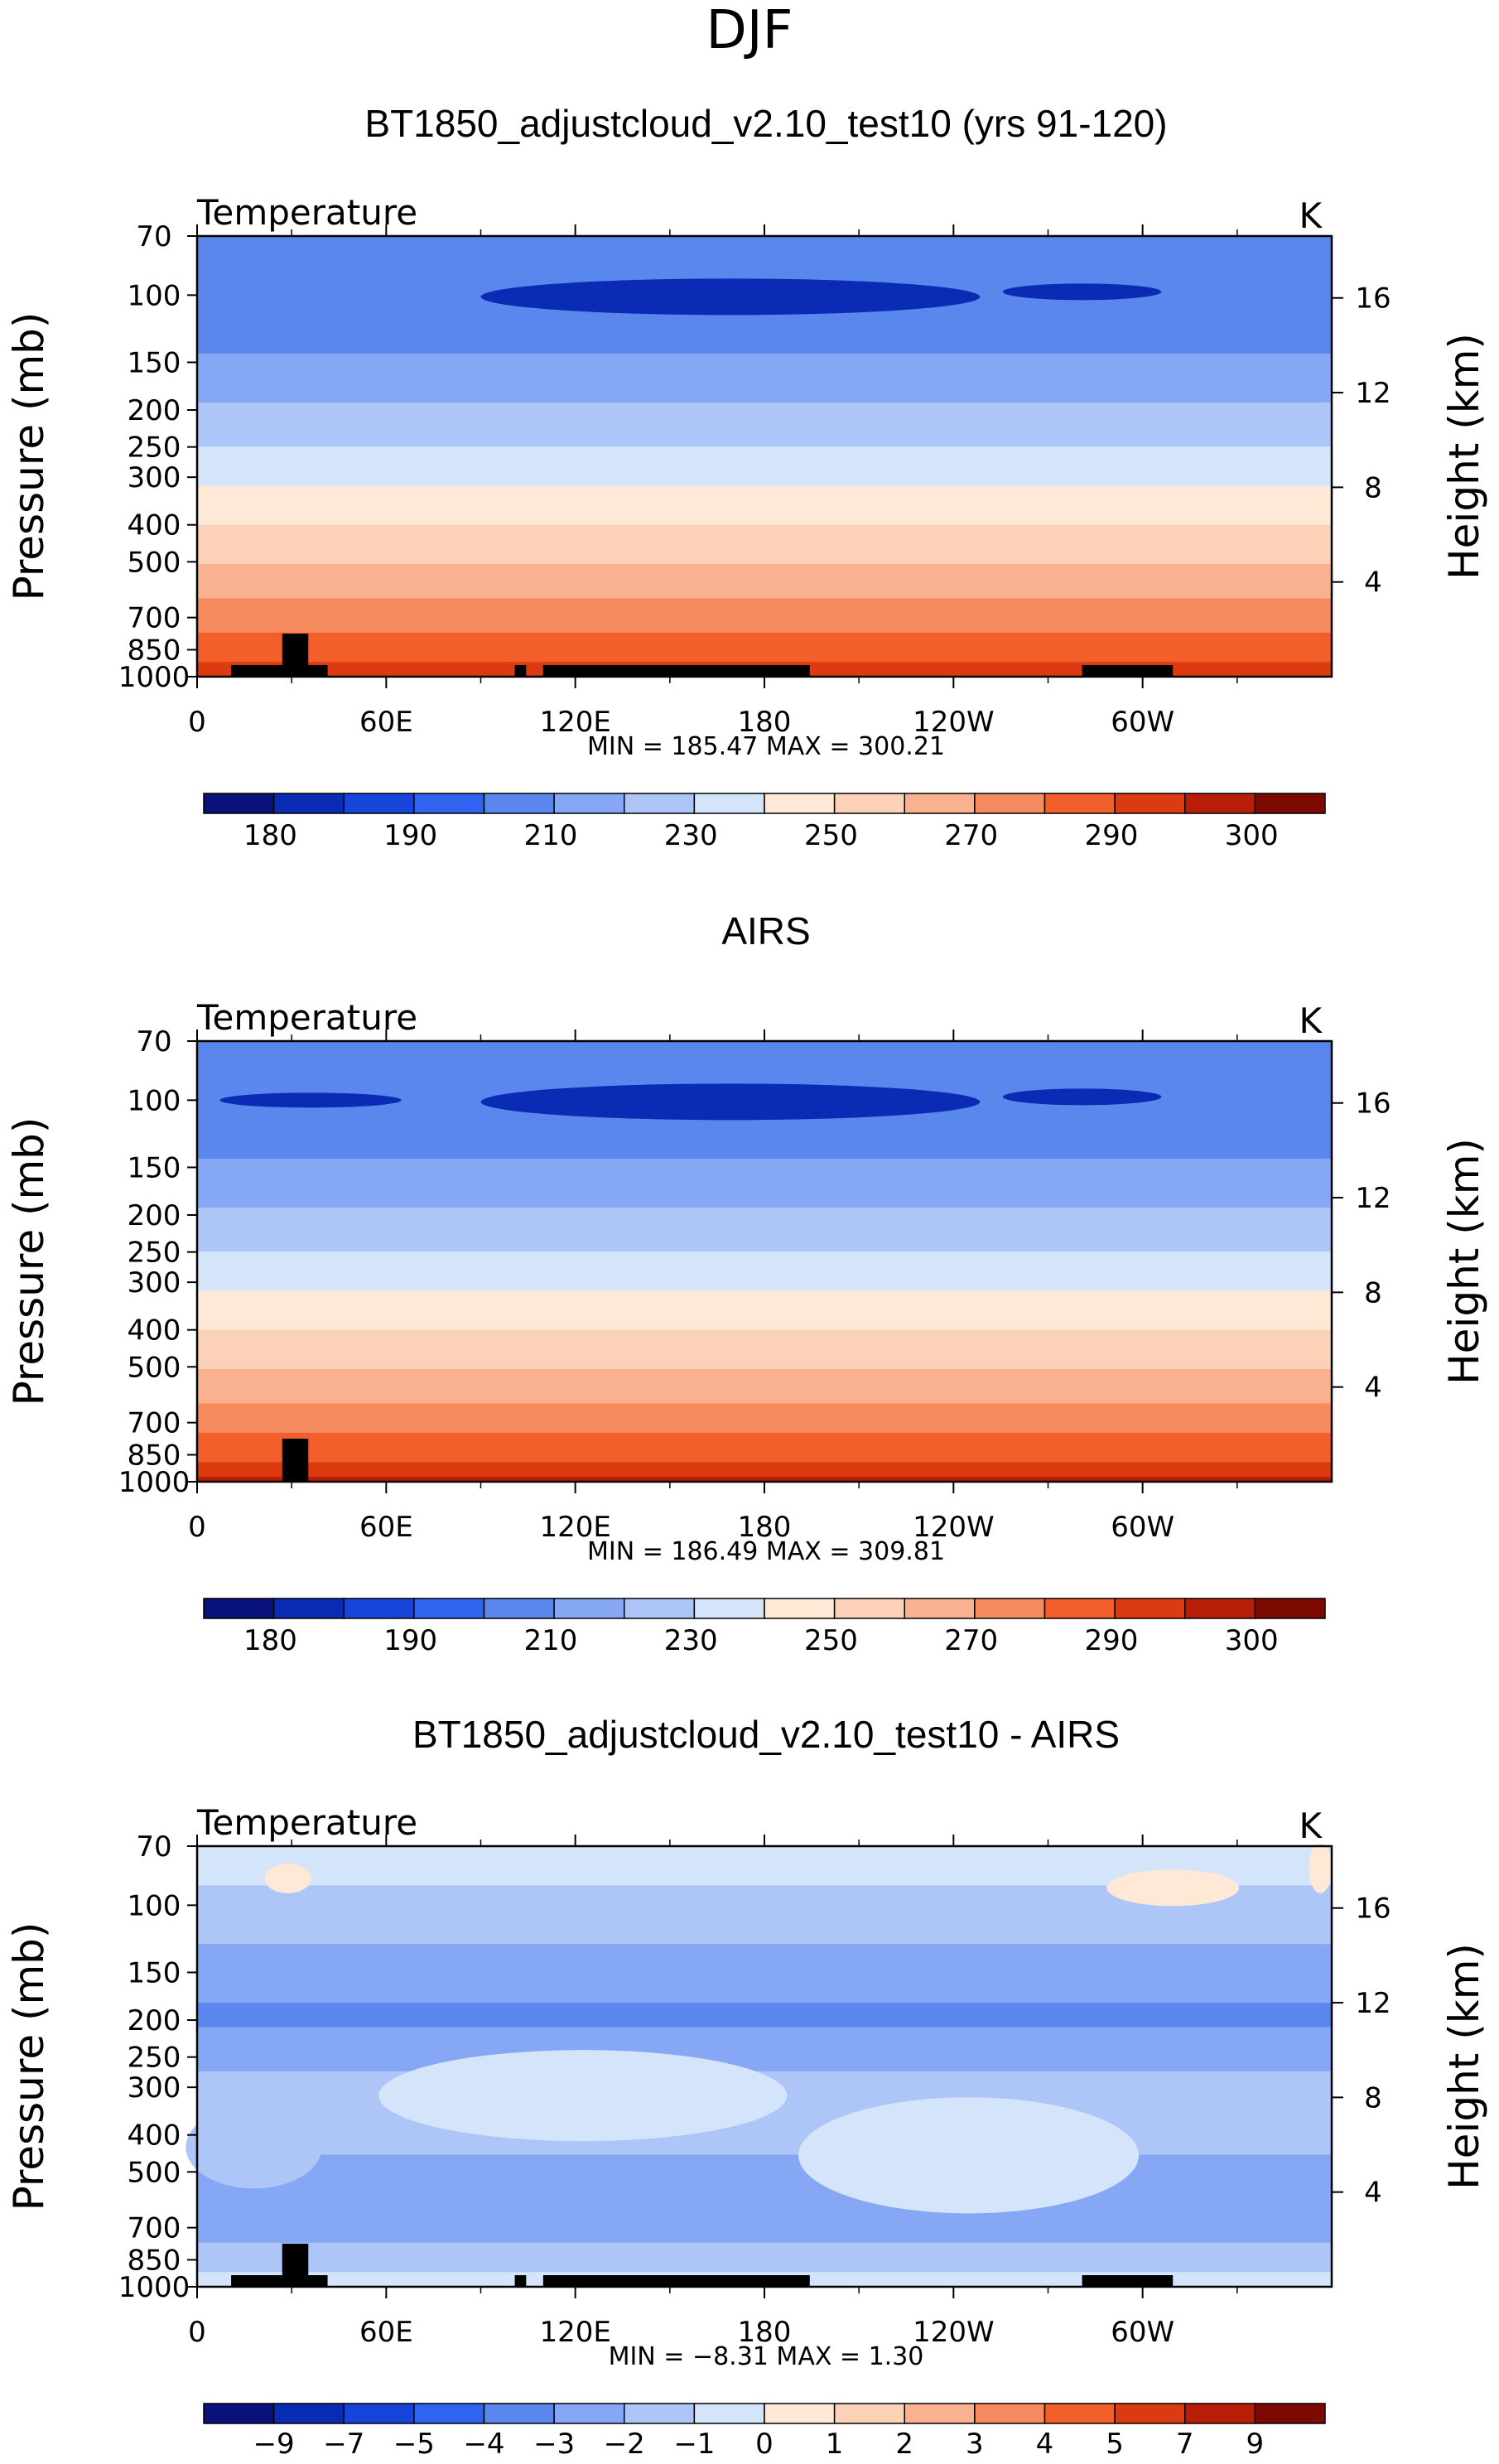 Image resolution: width=1499 pixels, height=2464 pixels. What do you see at coordinates (1373, 2097) in the screenshot?
I see `y2-tick-label: 8` at bounding box center [1373, 2097].